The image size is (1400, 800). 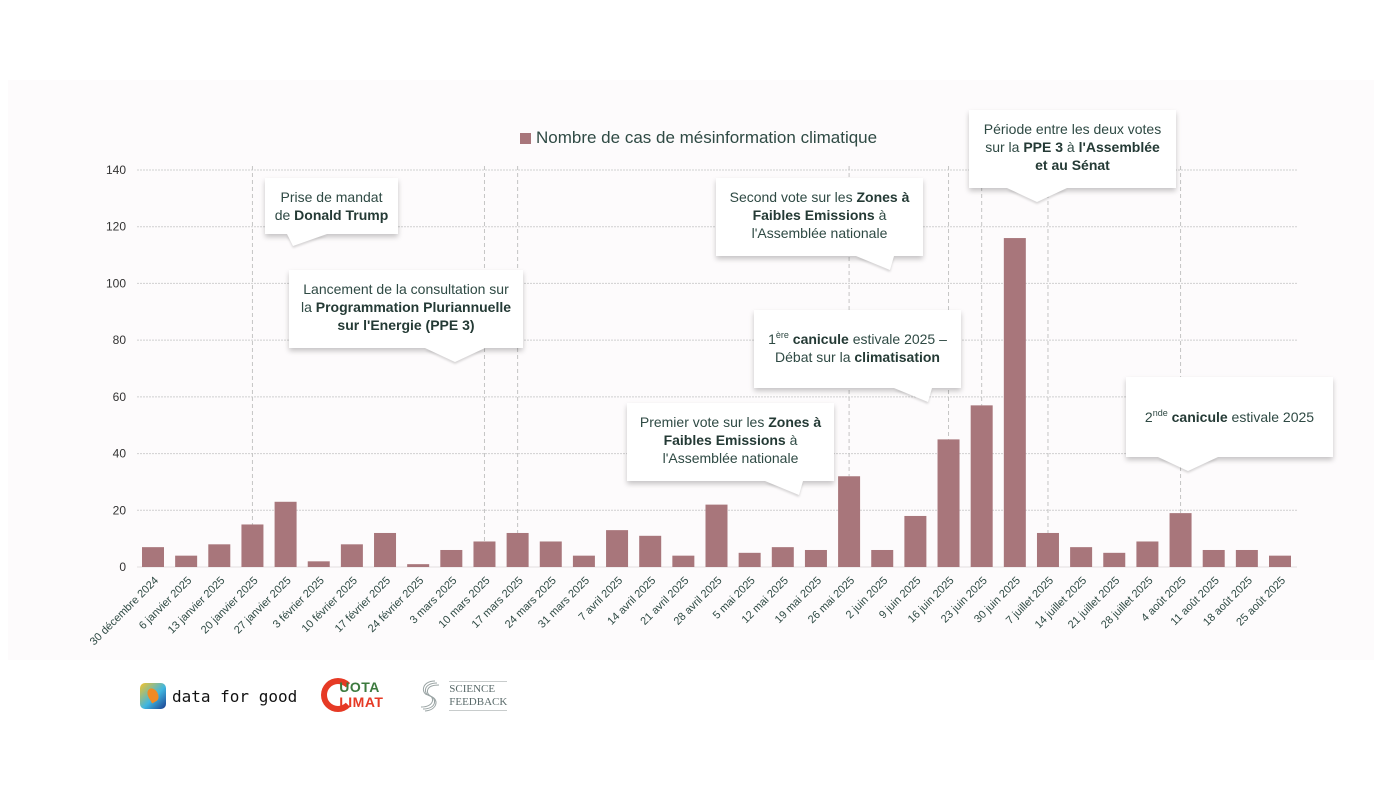 What do you see at coordinates (116, 227) in the screenshot?
I see `y-tick-label: 120` at bounding box center [116, 227].